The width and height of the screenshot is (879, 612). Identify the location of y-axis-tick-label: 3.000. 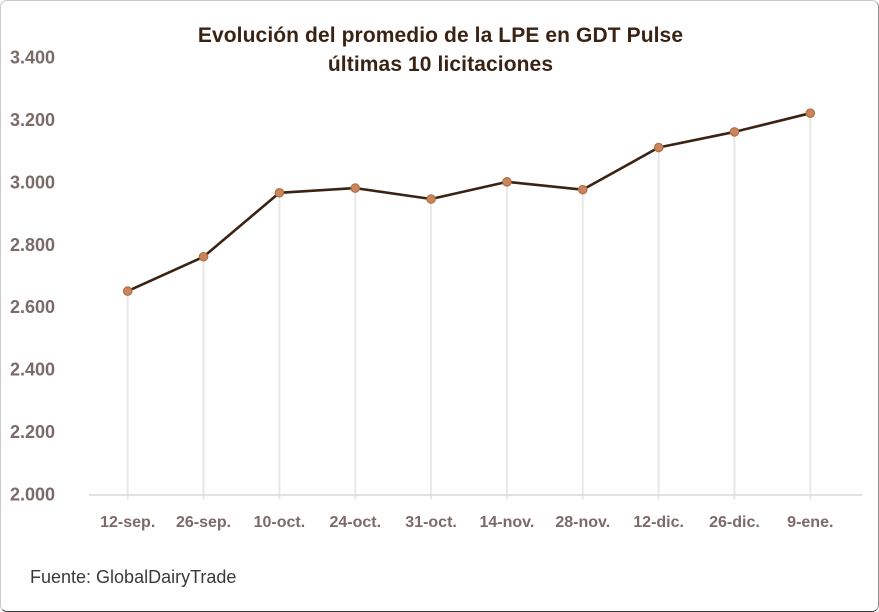
(32, 182).